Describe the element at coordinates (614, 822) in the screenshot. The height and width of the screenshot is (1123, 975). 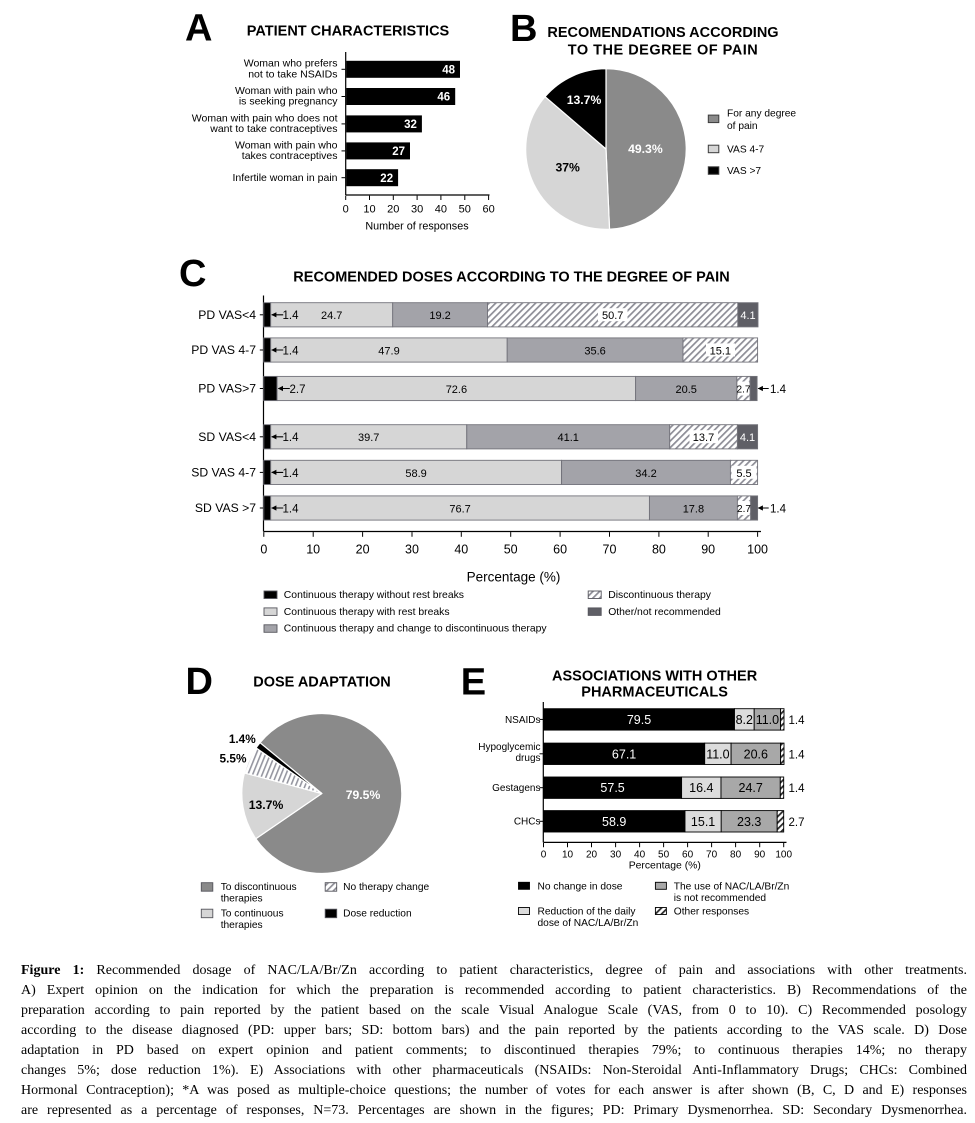
I see `svg-text: 58.9` at that location.